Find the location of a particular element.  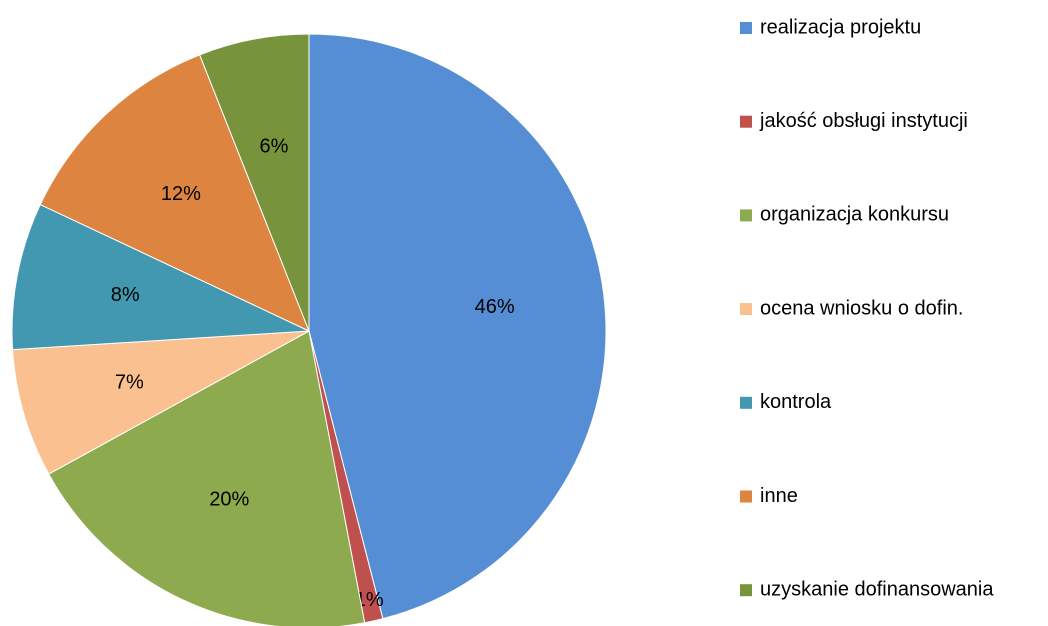

data-label: 7% is located at coordinates (129, 382).